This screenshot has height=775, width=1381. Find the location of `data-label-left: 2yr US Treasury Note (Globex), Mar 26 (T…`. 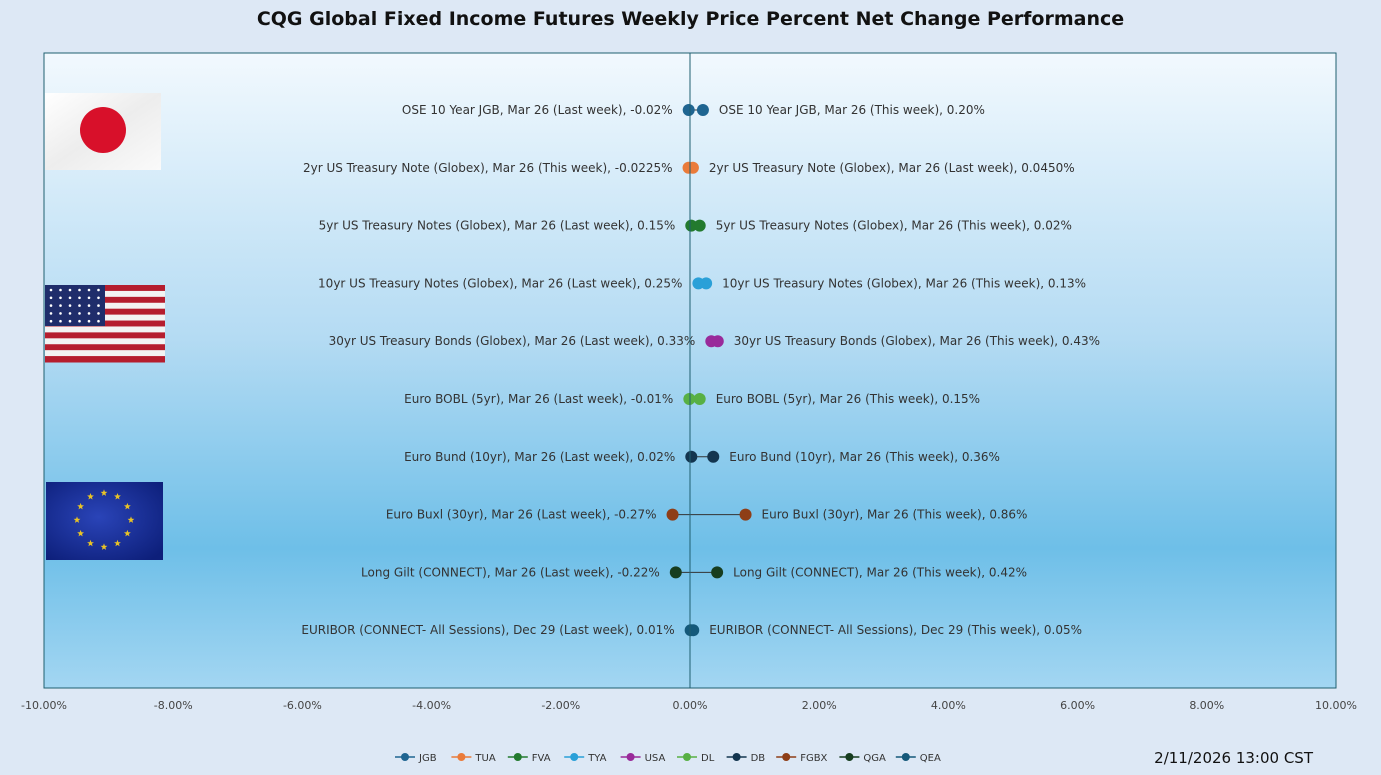

data-label-left: 2yr US Treasury Note (Globex), Mar 26 (T… is located at coordinates (488, 168).